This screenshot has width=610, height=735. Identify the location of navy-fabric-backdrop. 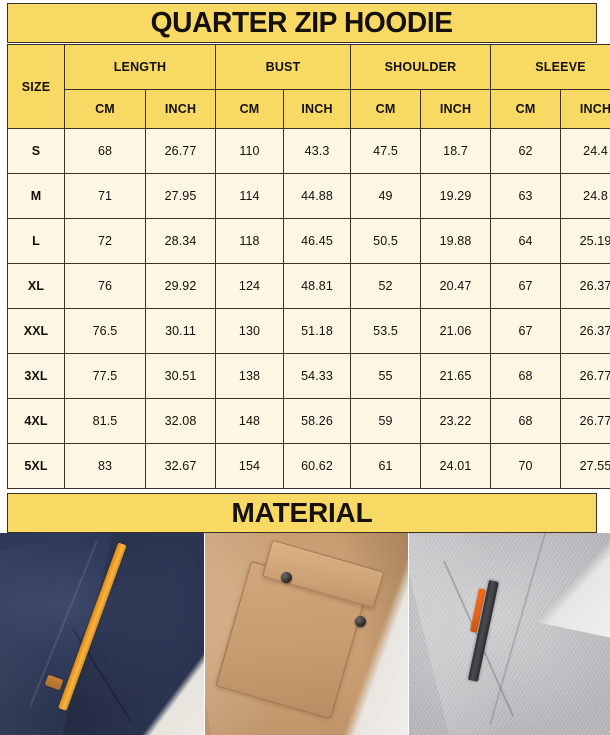
(102, 634).